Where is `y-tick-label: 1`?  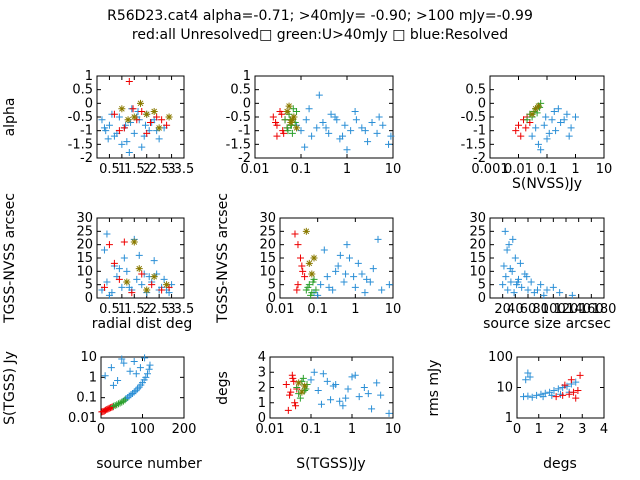
y-tick-label: 1 is located at coordinates (262, 403).